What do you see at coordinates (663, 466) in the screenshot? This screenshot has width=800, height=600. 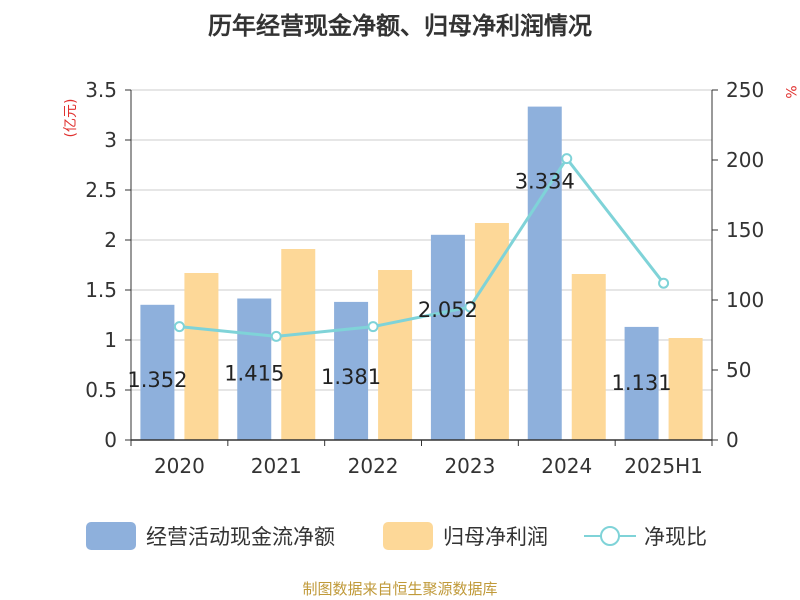 I see `x-tick-label: 2025H1` at bounding box center [663, 466].